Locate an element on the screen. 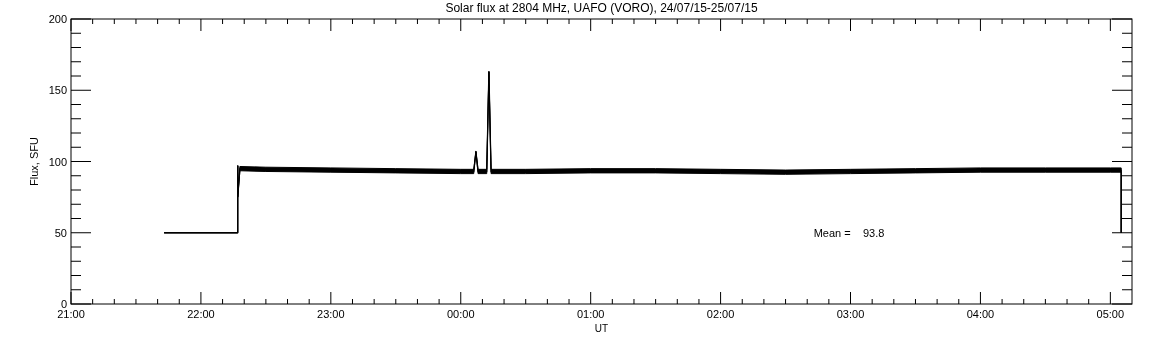 Image resolution: width=1152 pixels, height=345 pixels. x-tick-label: 02:00 is located at coordinates (720, 314).